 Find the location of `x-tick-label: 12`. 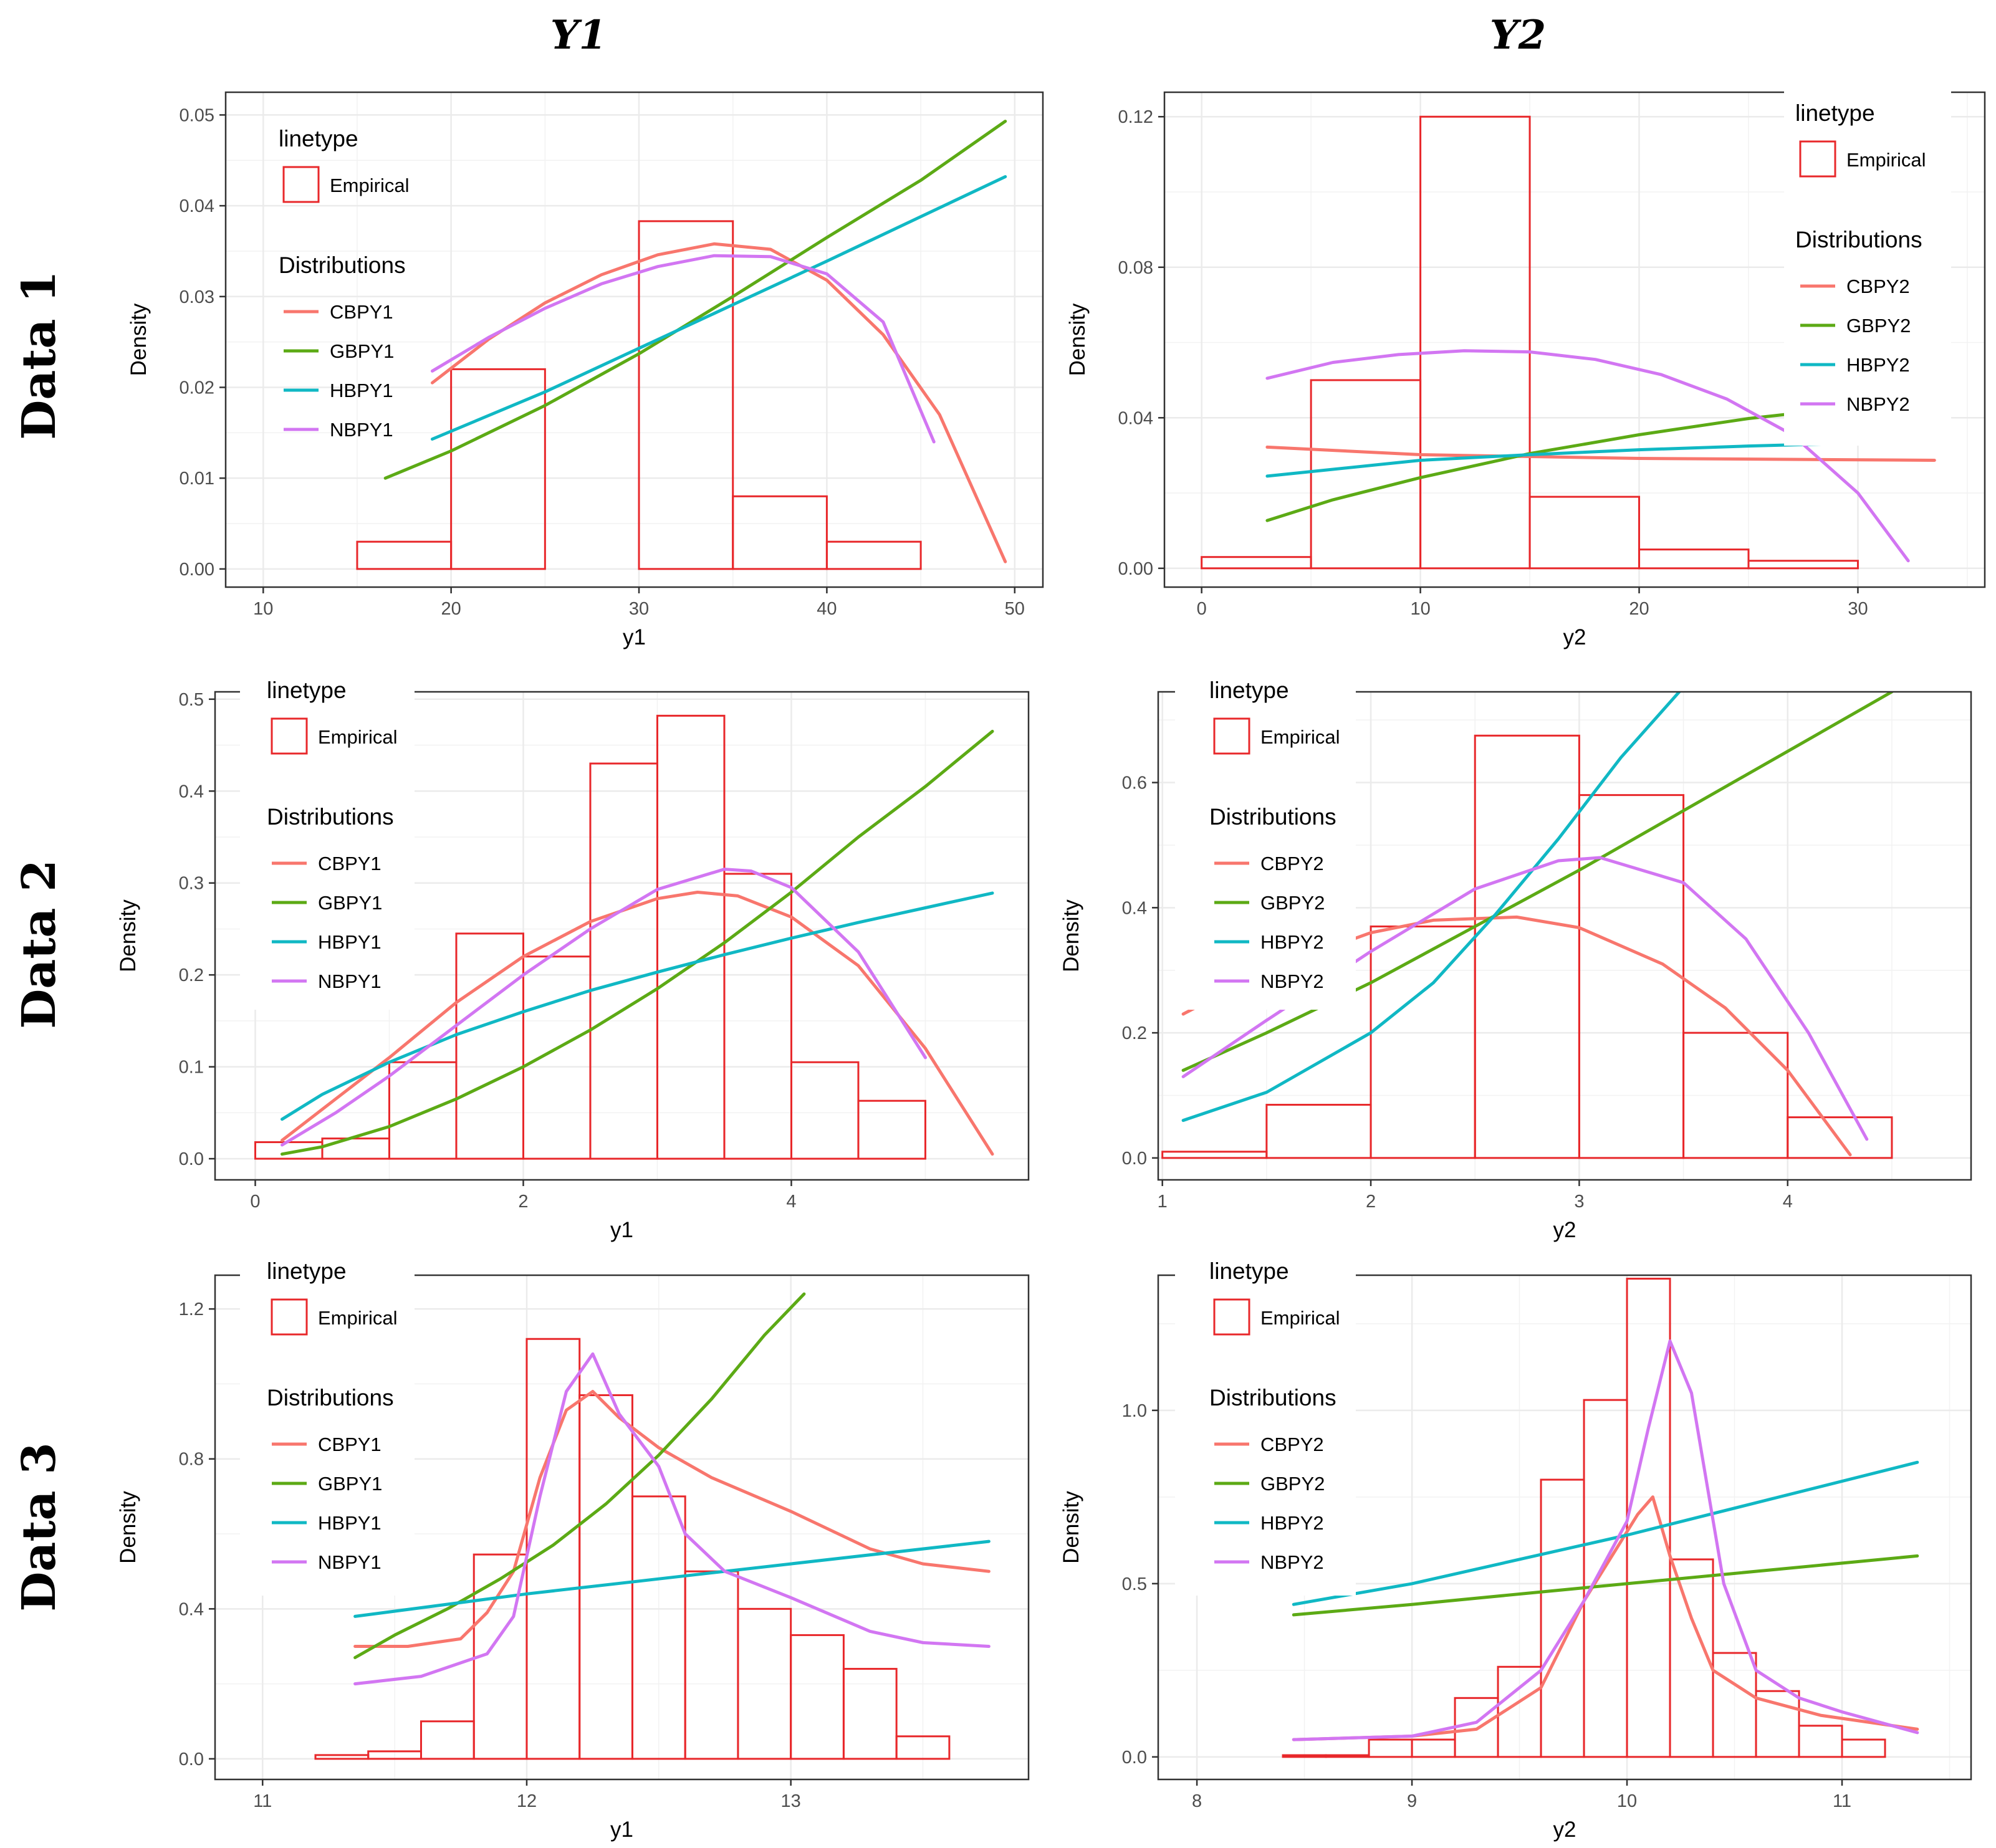

x-tick-label: 12 is located at coordinates (527, 1801).